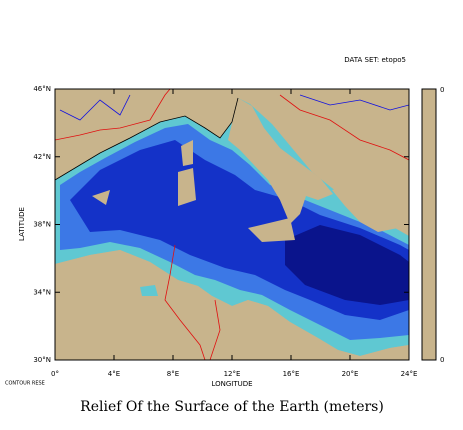  Describe the element at coordinates (350, 374) in the screenshot. I see `x-tick-label: 20°E` at that location.